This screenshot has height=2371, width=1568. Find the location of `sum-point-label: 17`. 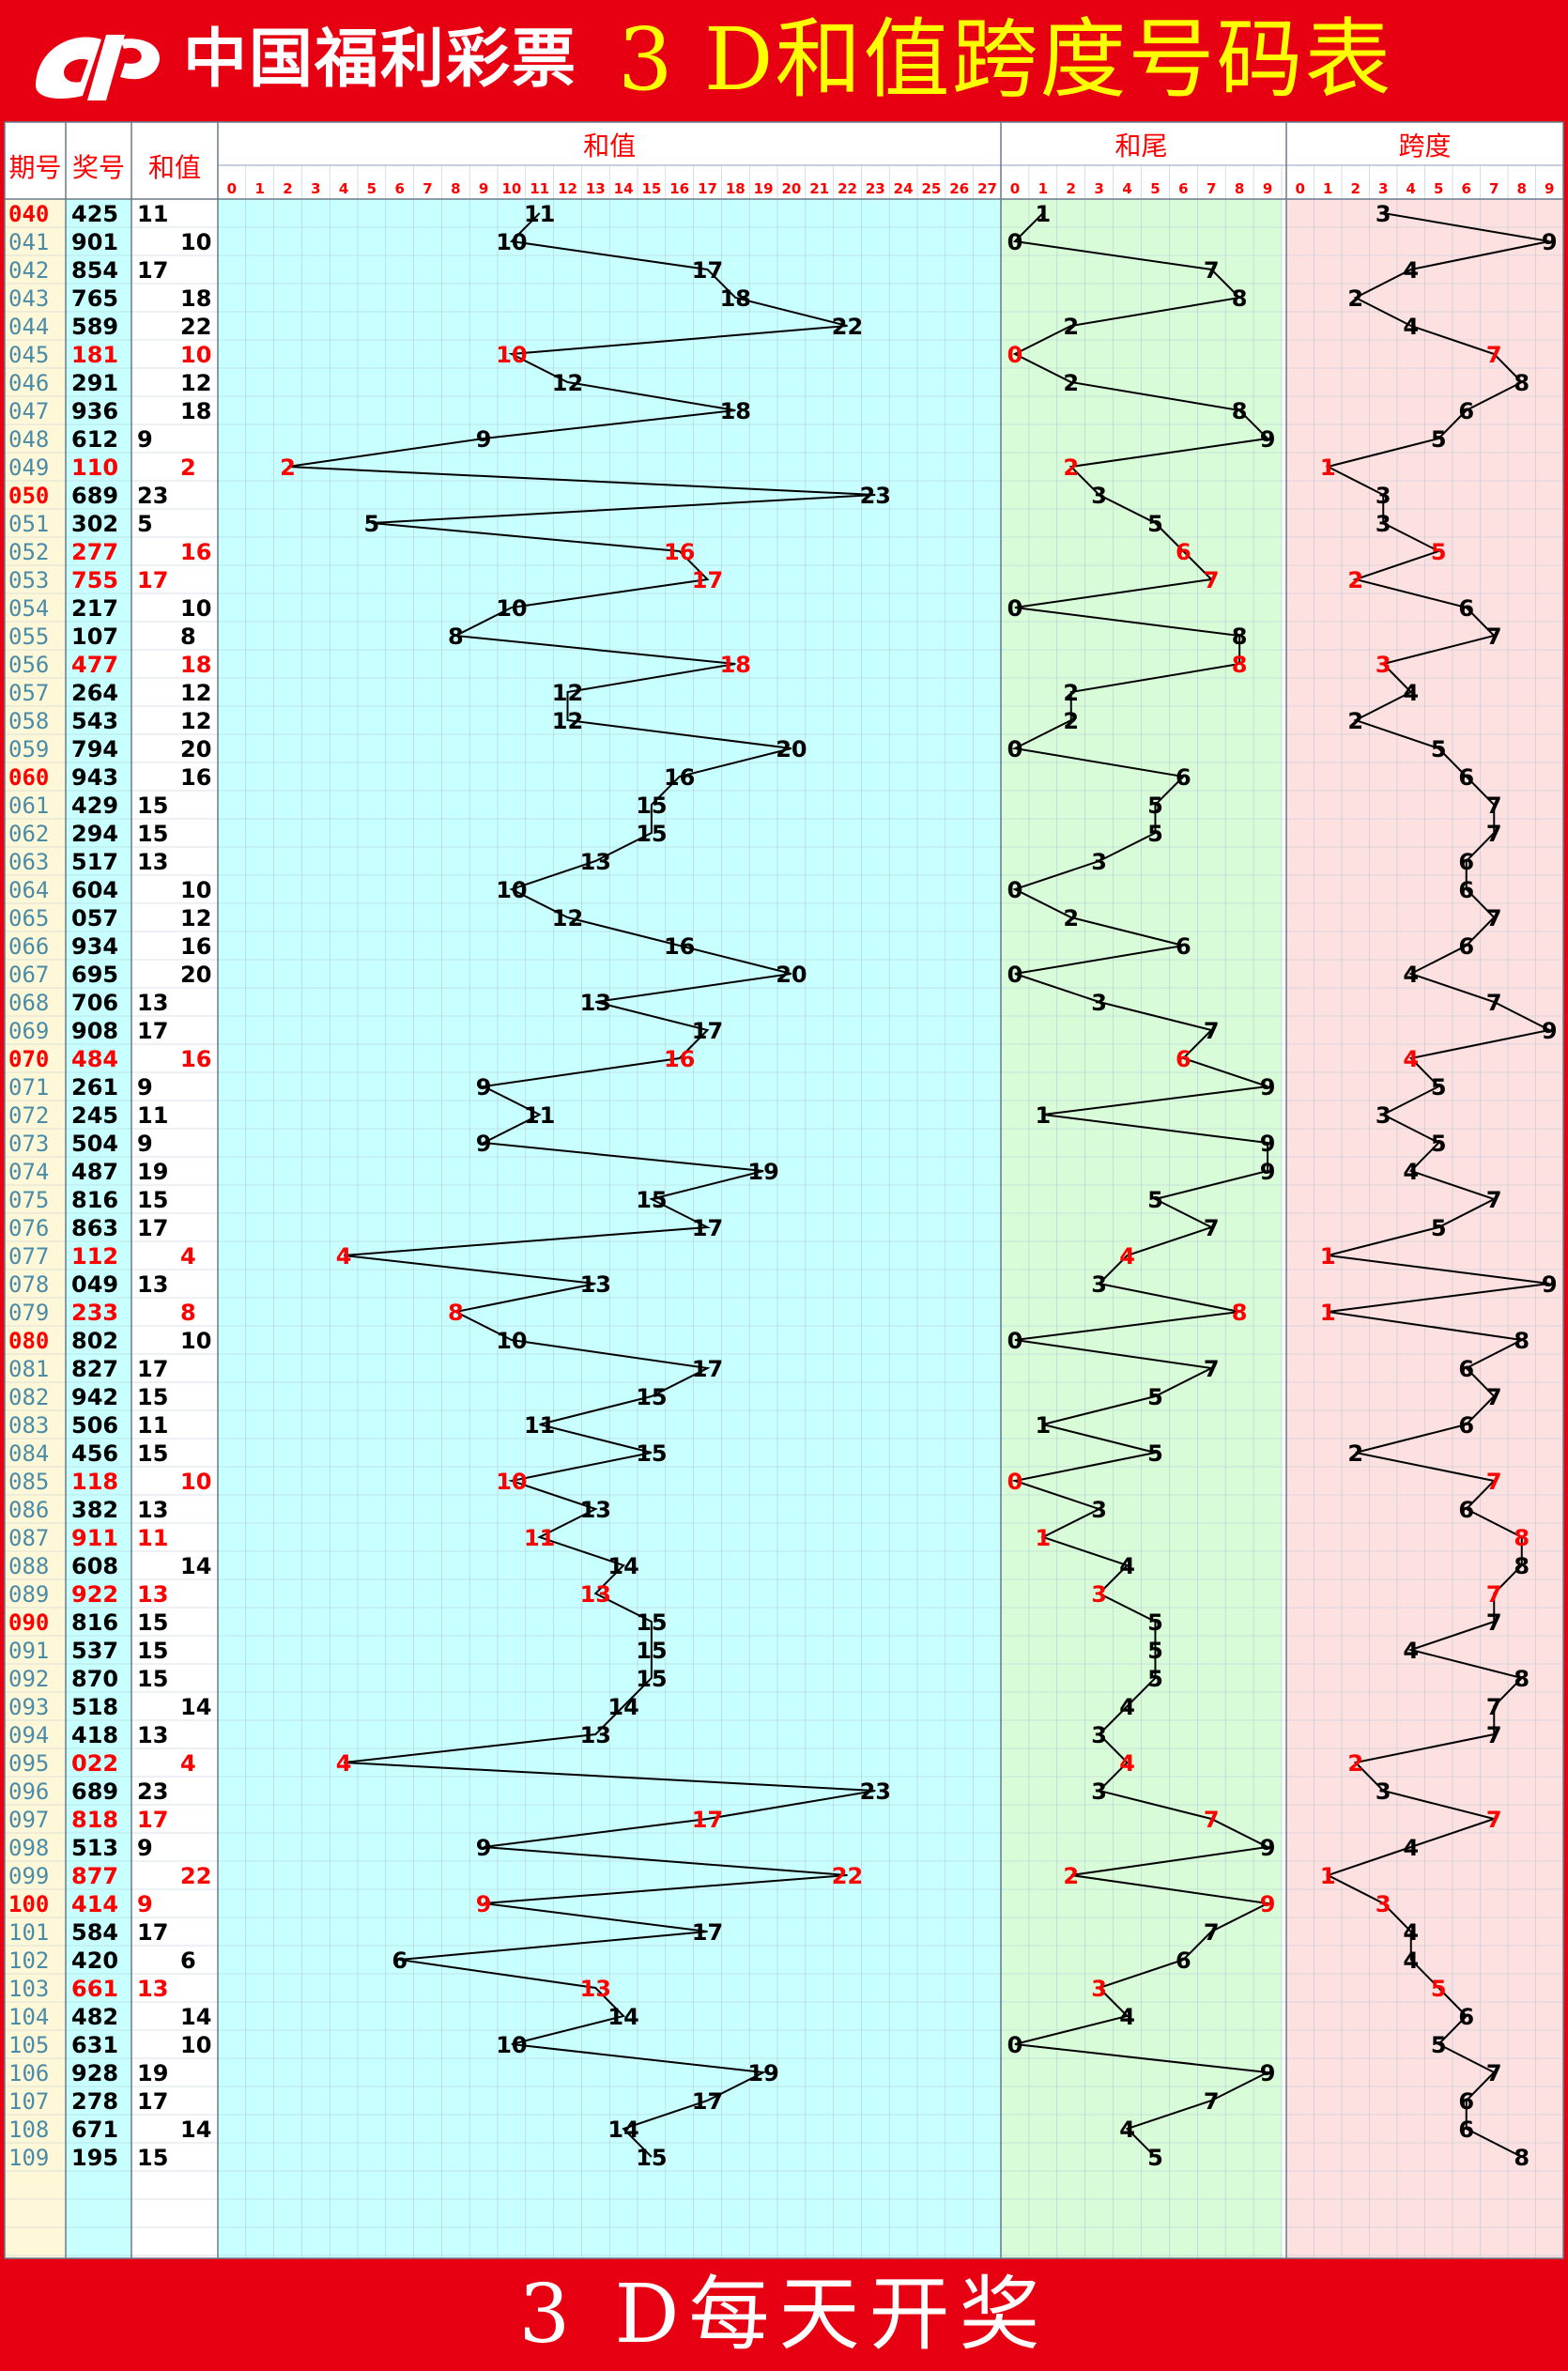

sum-point-label: 17 is located at coordinates (708, 1228).